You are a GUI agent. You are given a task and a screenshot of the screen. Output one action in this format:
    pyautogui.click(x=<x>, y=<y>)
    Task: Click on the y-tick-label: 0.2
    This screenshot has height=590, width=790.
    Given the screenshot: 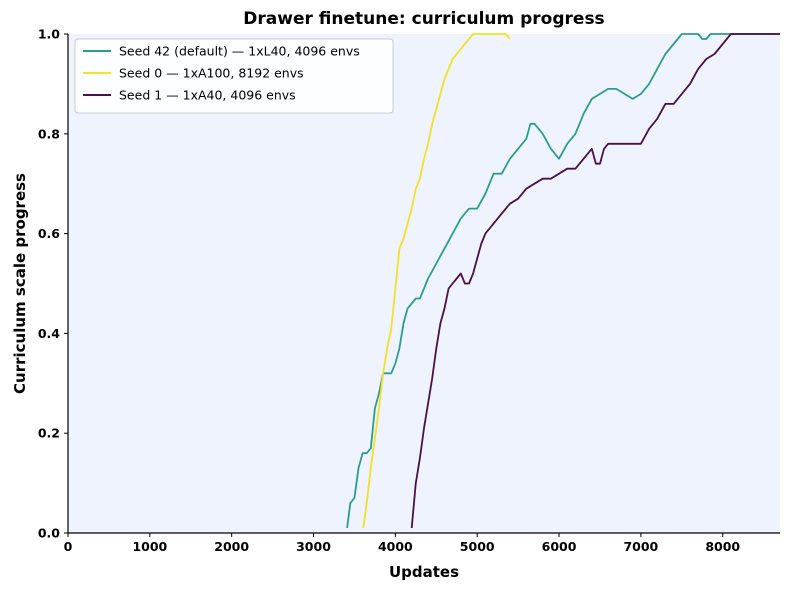 What is the action you would take?
    pyautogui.click(x=49, y=433)
    